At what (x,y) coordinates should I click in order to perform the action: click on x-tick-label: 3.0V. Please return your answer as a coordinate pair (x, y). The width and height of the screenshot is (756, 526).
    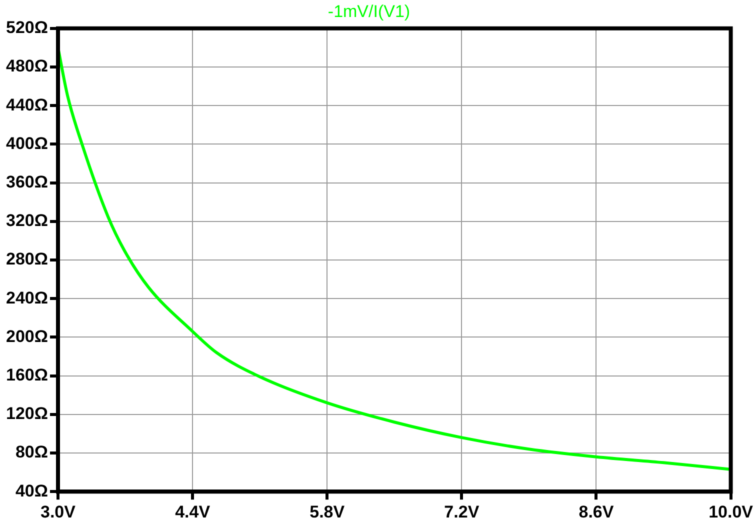
    Looking at the image, I should click on (58, 512).